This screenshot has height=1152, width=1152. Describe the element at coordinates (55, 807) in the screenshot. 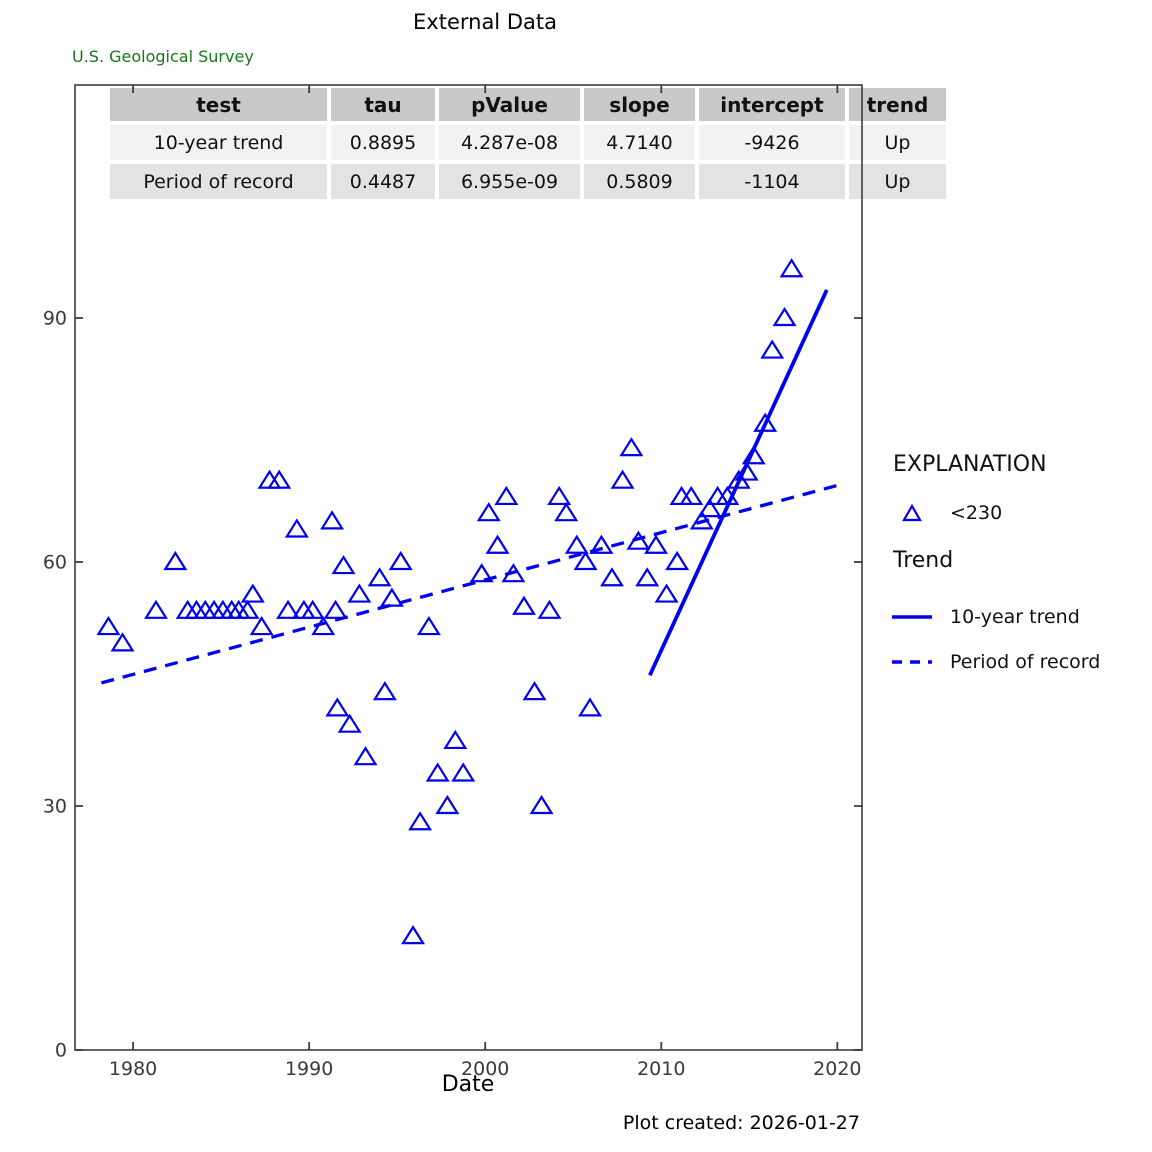

I see `y-tick-label: 30` at that location.